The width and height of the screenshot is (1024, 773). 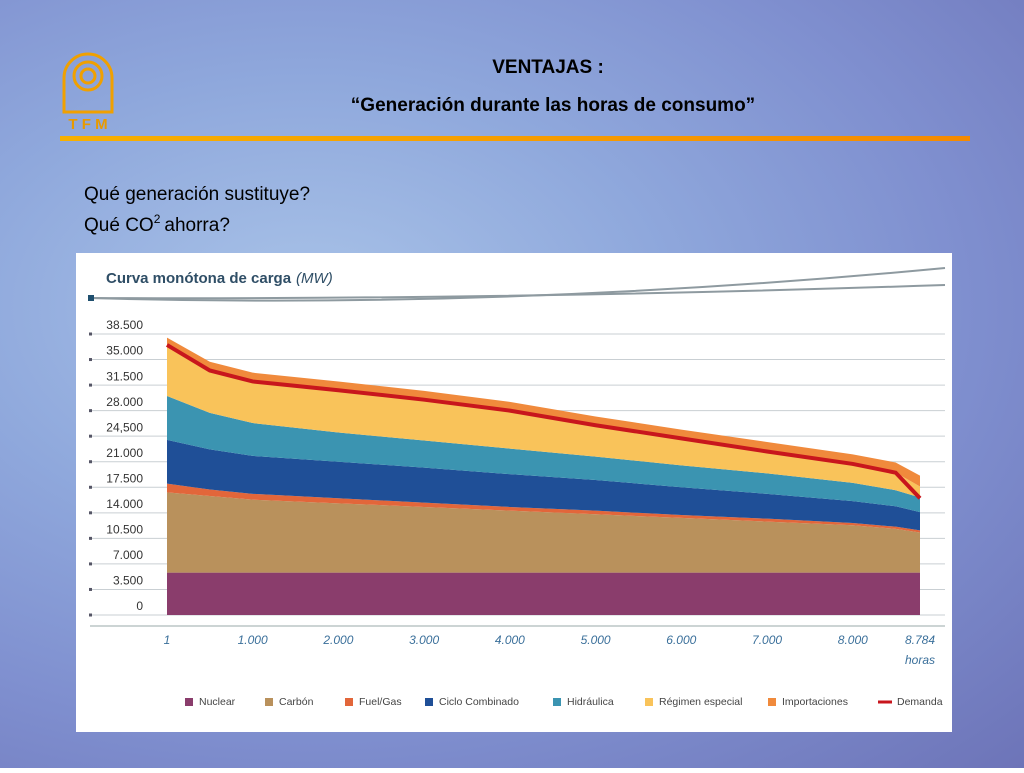 I want to click on legend-label: Carbón, so click(x=296, y=702).